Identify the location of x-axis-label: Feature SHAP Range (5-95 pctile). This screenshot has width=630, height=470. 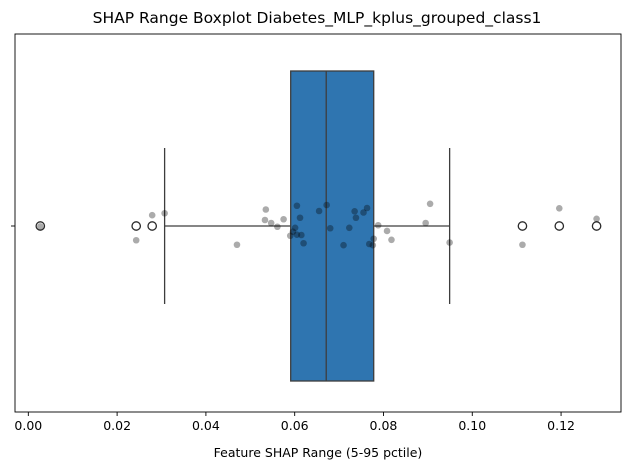
(318, 452).